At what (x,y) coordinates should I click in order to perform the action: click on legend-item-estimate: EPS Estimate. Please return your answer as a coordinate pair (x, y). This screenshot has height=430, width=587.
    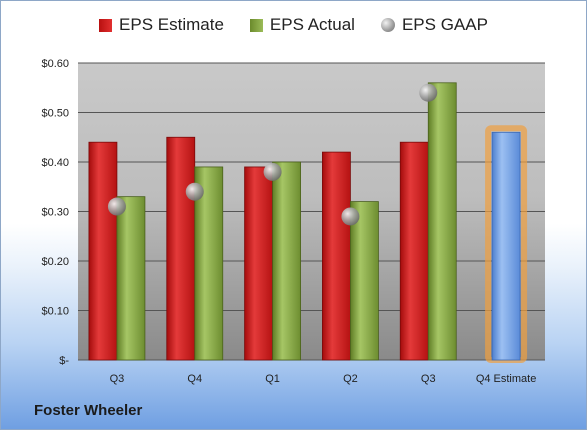
    Looking at the image, I should click on (161, 25).